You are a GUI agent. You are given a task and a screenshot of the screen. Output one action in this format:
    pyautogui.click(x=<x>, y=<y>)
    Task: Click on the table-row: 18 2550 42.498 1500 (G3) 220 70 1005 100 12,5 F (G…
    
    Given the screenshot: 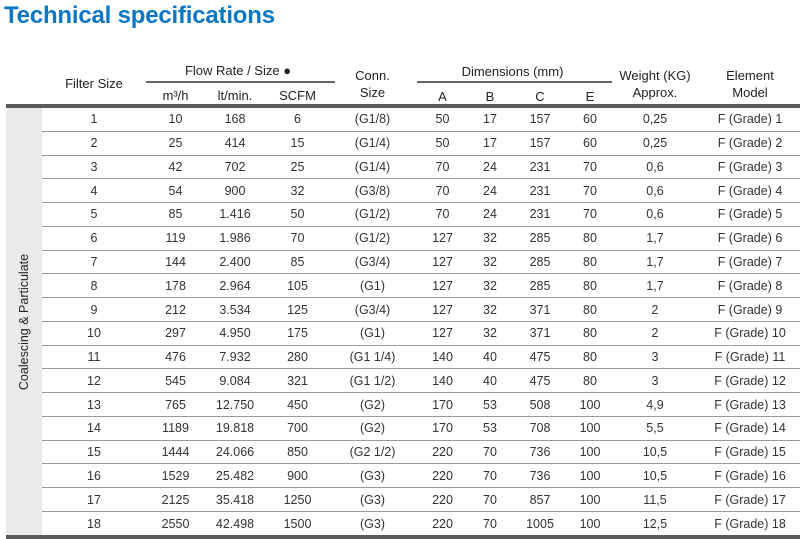 What is the action you would take?
    pyautogui.click(x=421, y=524)
    